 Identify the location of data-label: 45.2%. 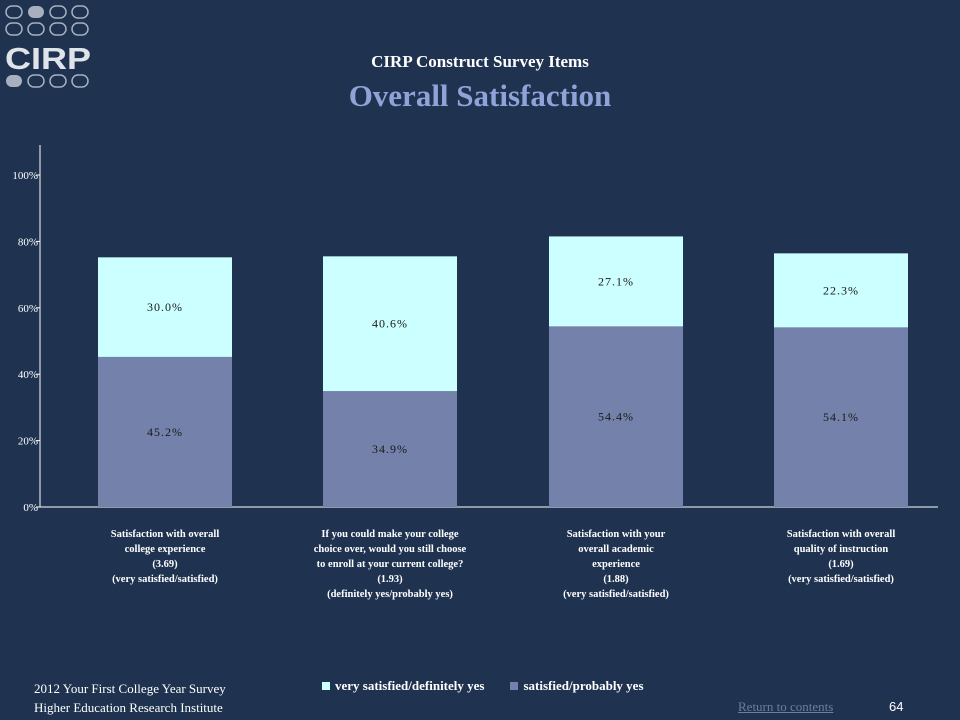
(165, 432).